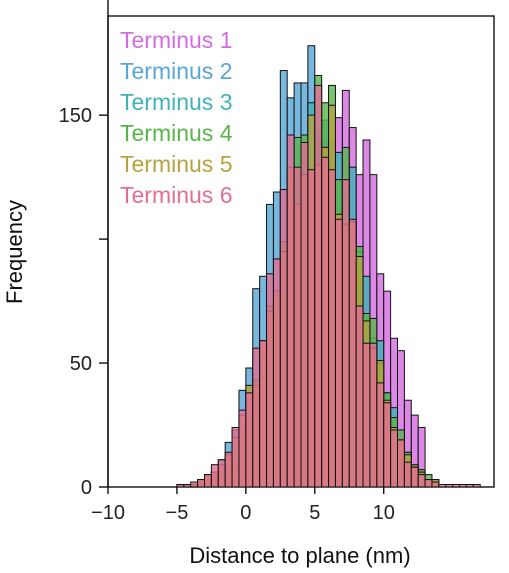 This screenshot has height=573, width=509. Describe the element at coordinates (176, 71) in the screenshot. I see `legend-entry: Terminus 2` at that location.